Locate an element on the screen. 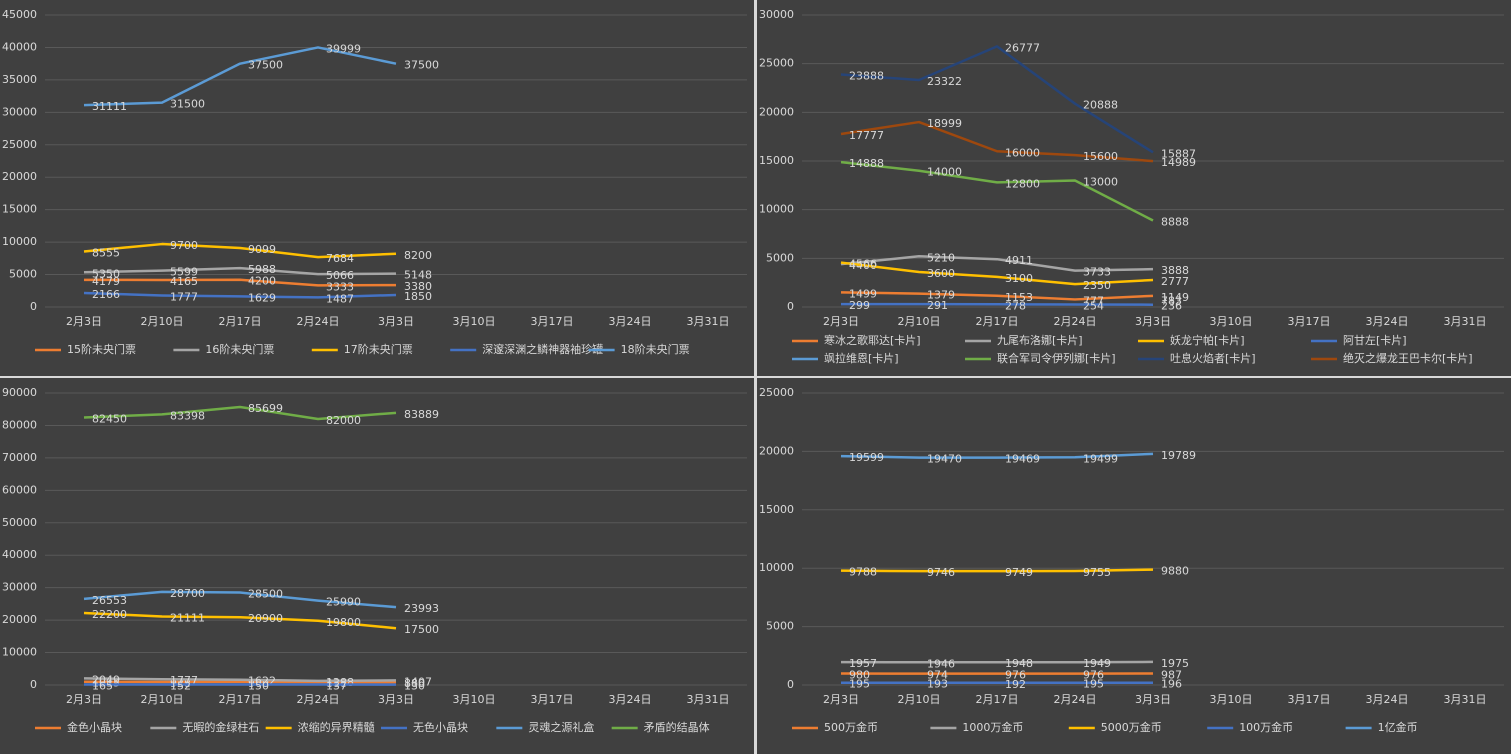  x-tick-label: 3月17日 is located at coordinates (1309, 699).